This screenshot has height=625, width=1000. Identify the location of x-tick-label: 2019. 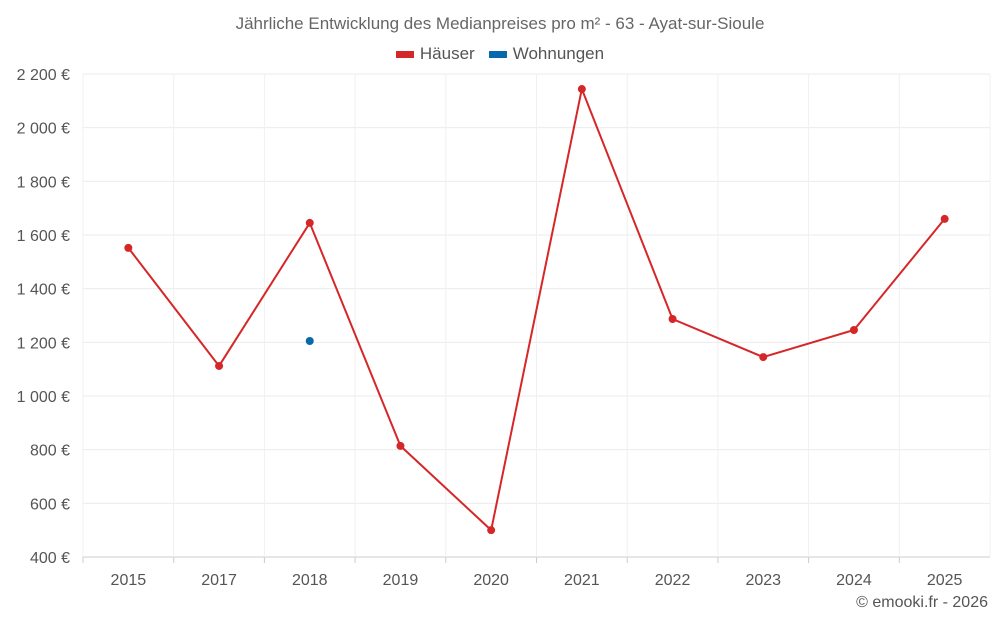
(401, 580).